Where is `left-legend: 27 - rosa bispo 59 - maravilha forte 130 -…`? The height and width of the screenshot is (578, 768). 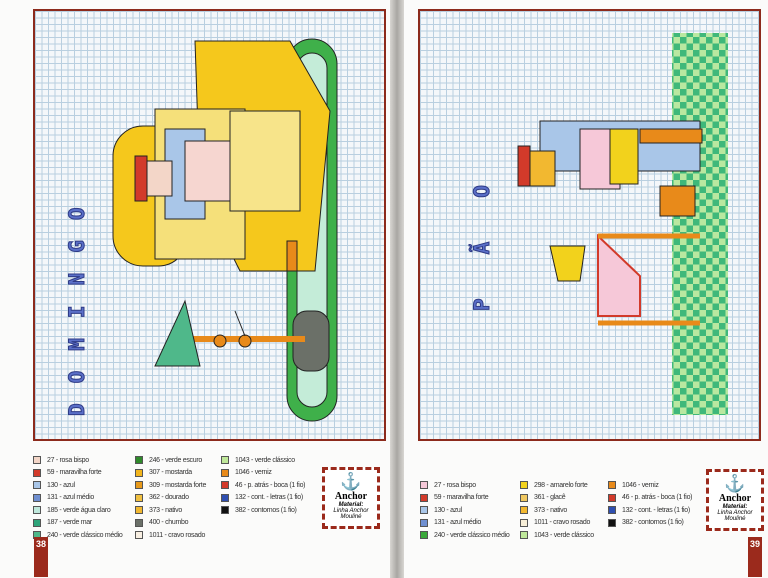 left-legend: 27 - rosa bispo 59 - maravilha forte 130 -… is located at coordinates (178, 499).